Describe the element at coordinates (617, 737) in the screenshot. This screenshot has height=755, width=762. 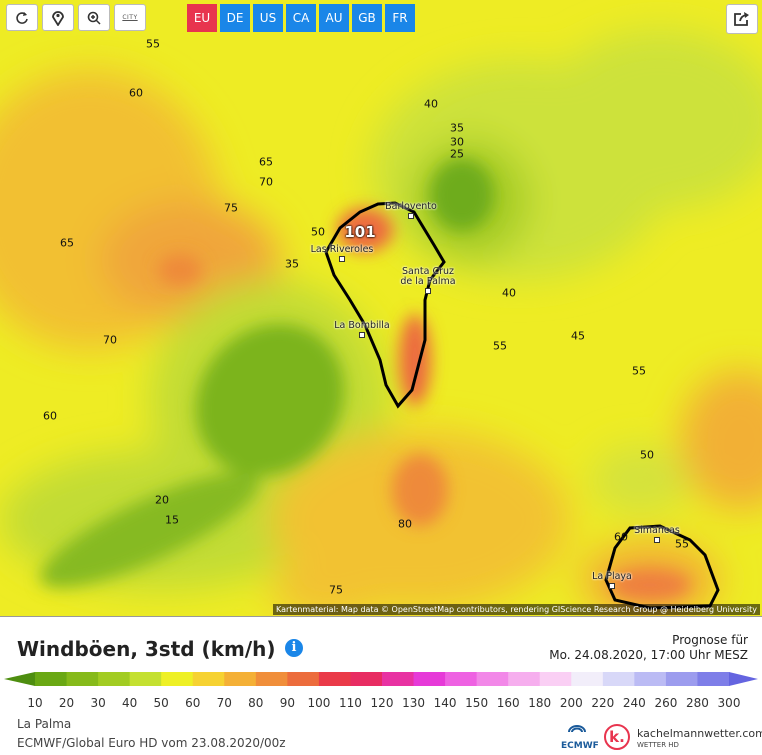
I see `kachelmann-icon: k.` at that location.